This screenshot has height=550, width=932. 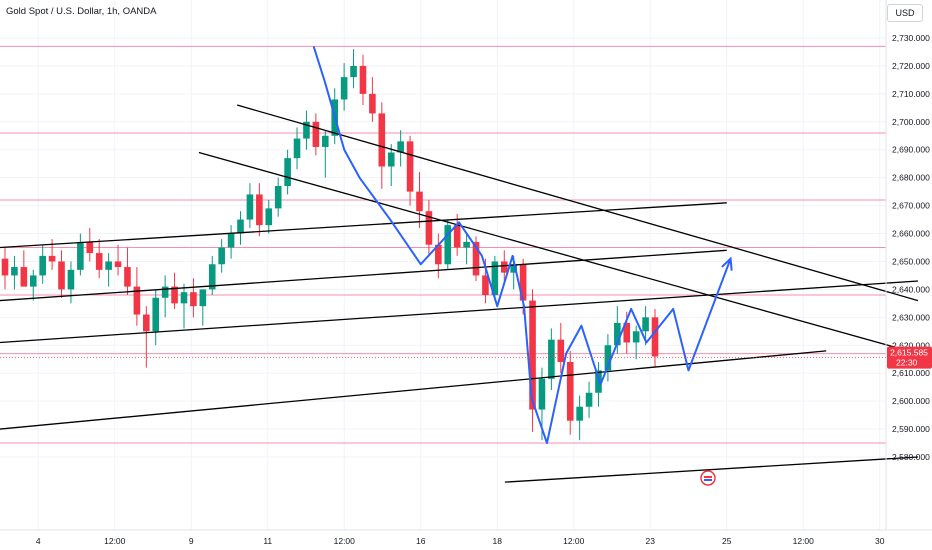 I want to click on price-tick-label: 2,670.000, so click(x=911, y=206).